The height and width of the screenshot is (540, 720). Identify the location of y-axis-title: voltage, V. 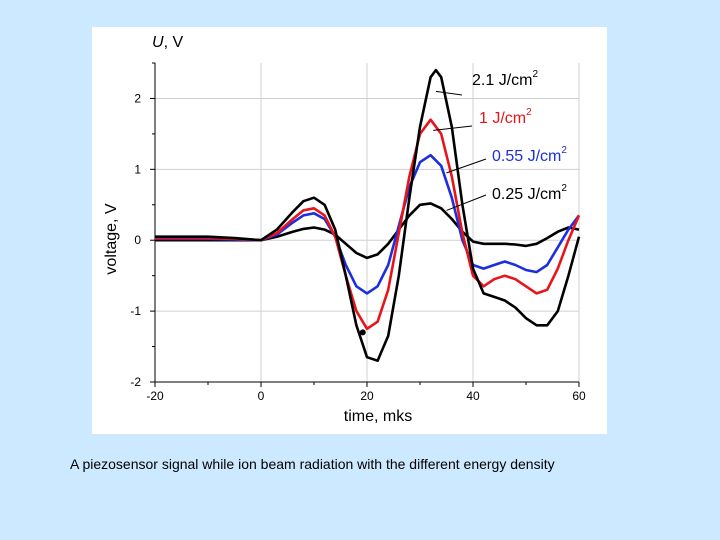
(111, 238).